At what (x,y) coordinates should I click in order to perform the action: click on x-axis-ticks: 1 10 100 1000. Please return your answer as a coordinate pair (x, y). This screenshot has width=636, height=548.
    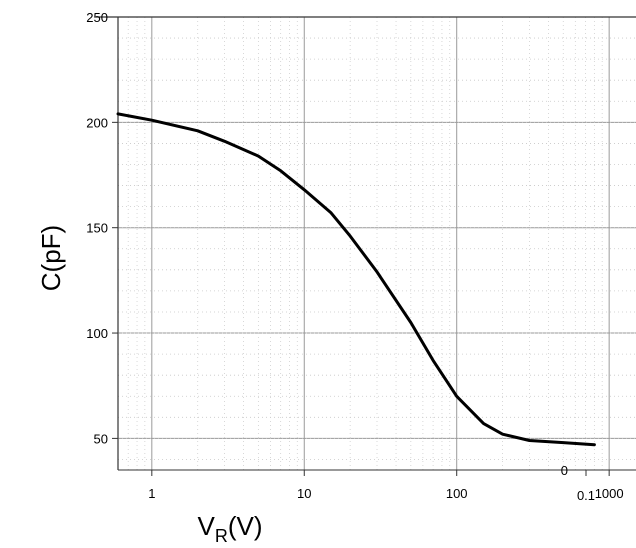
    Looking at the image, I should click on (386, 485).